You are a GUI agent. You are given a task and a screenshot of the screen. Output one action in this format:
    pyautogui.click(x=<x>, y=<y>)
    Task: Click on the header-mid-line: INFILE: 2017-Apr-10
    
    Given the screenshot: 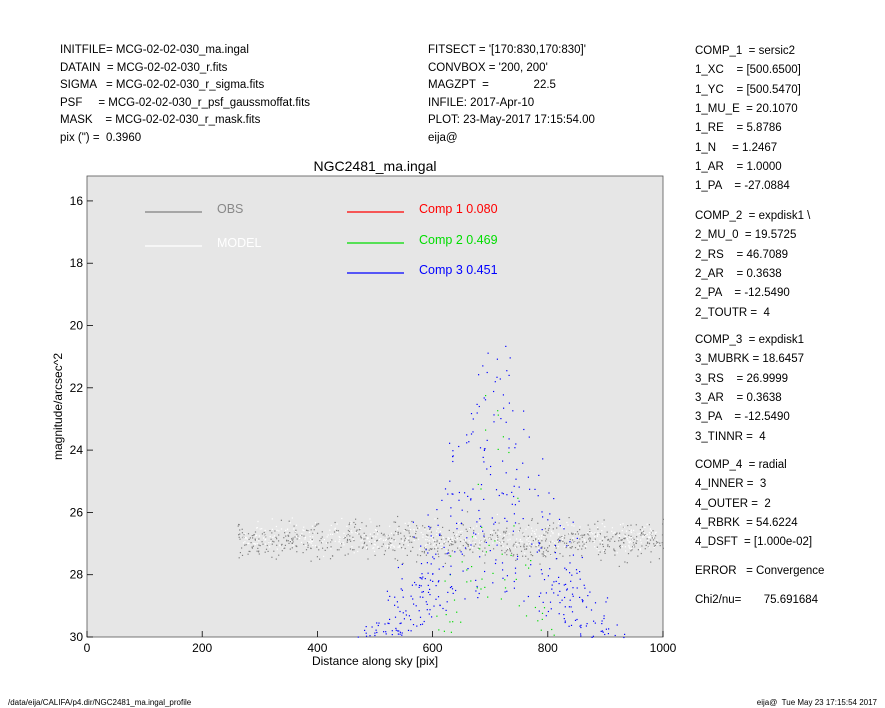 What is the action you would take?
    pyautogui.click(x=481, y=102)
    